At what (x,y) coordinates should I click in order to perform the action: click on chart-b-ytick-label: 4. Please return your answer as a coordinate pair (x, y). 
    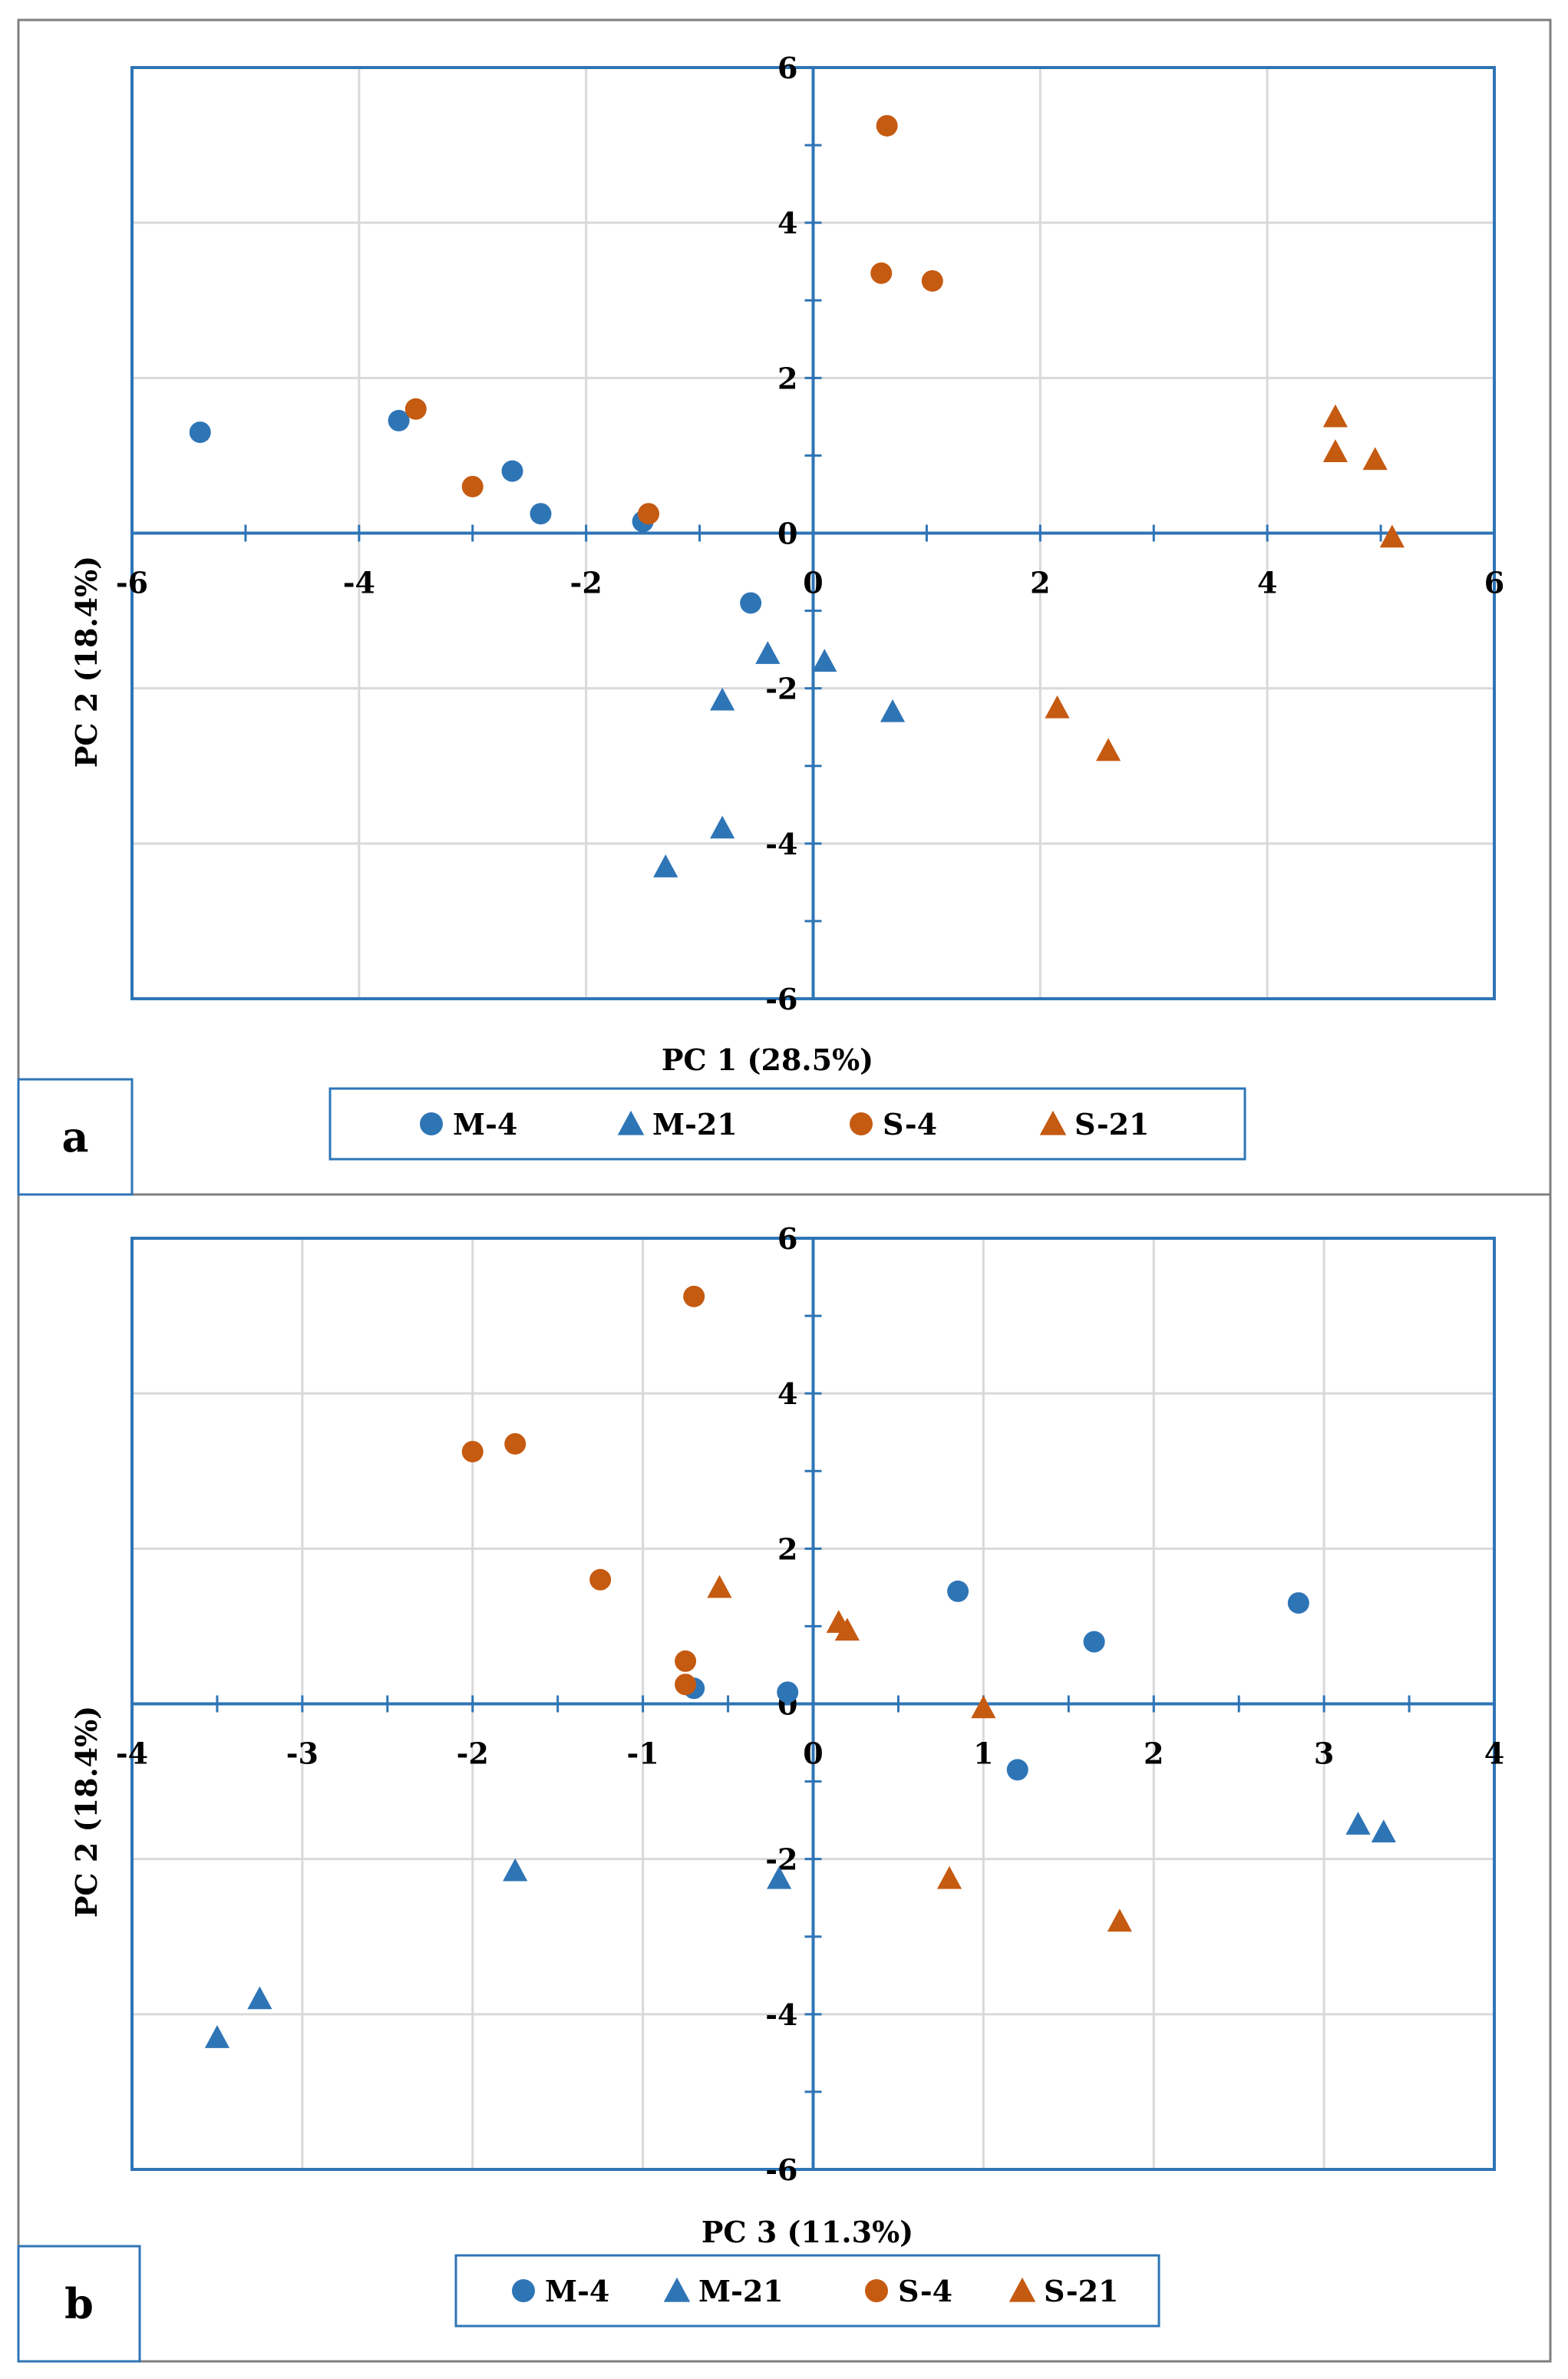
    Looking at the image, I should click on (787, 1394).